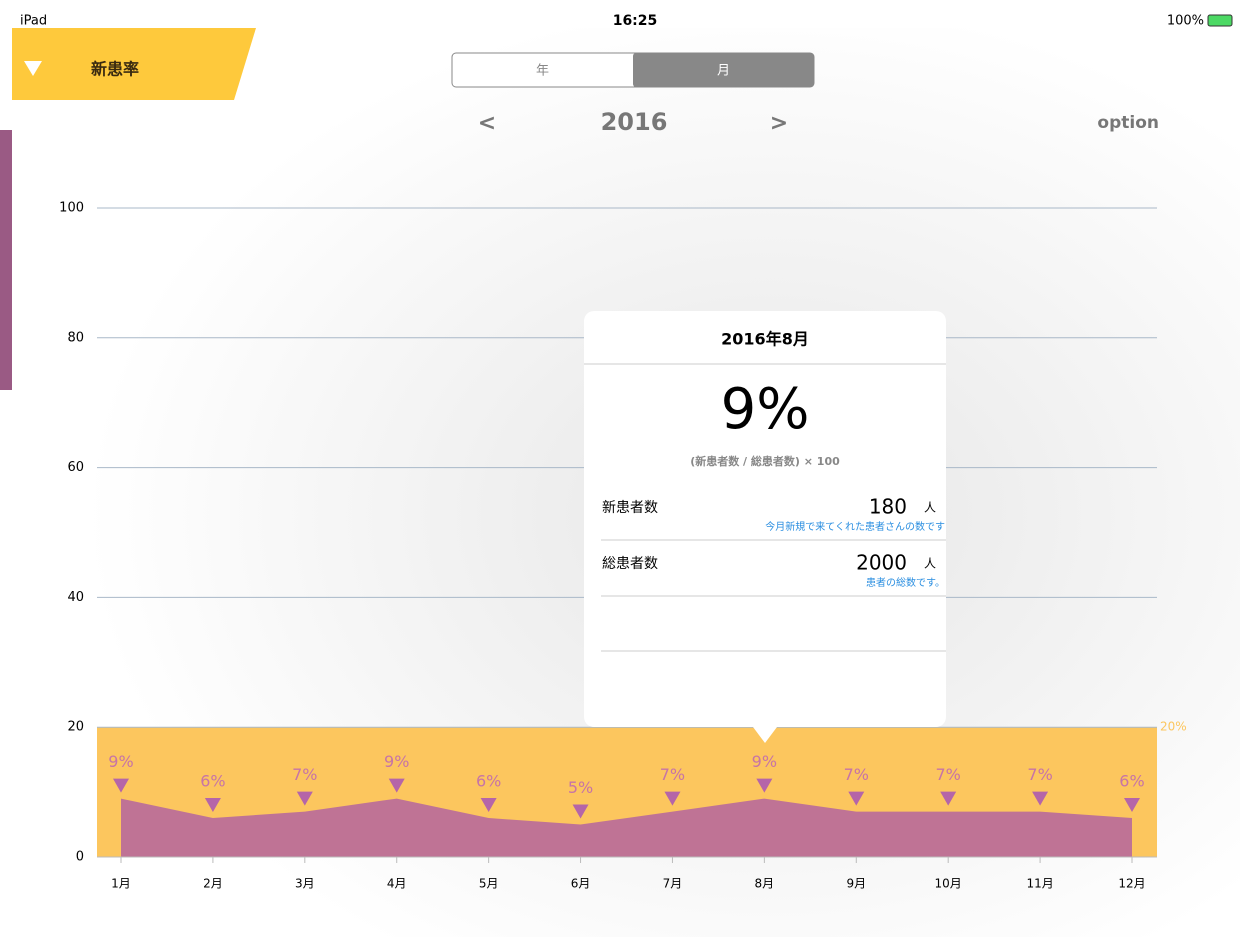 Image resolution: width=1240 pixels, height=937 pixels. Describe the element at coordinates (948, 884) in the screenshot. I see `x-tick-label: 10月` at that location.